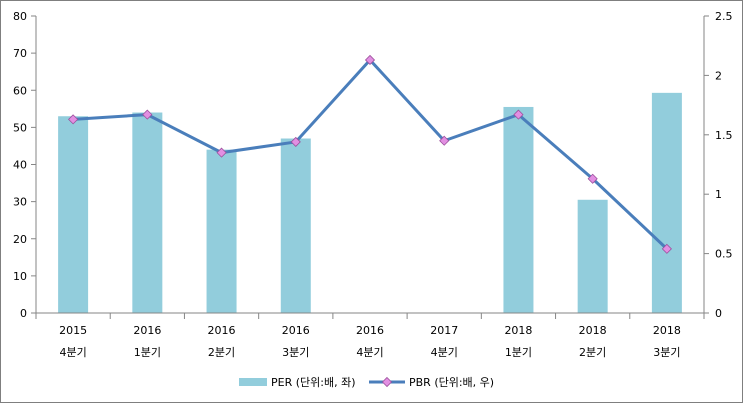 The width and height of the screenshot is (743, 406). What do you see at coordinates (20, 16) in the screenshot?
I see `y-left-tick-label: 80` at bounding box center [20, 16].